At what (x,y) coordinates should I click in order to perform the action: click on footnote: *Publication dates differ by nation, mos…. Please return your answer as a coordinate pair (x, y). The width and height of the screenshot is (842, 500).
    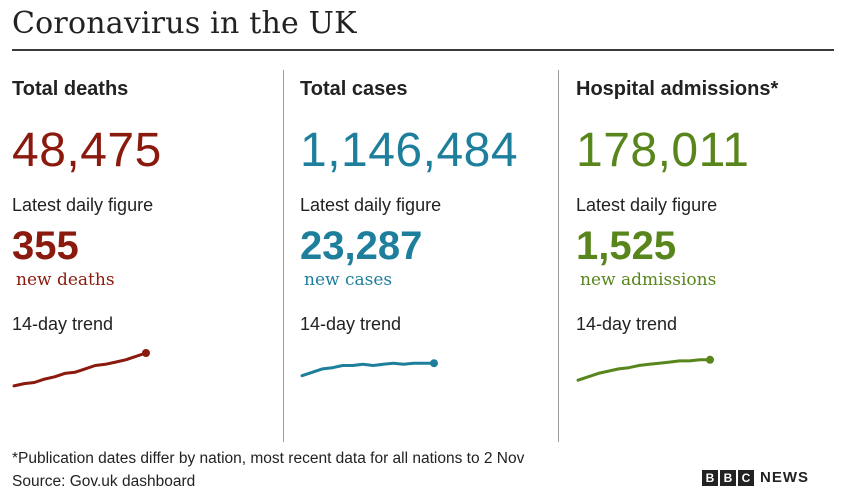
    Looking at the image, I should click on (268, 458).